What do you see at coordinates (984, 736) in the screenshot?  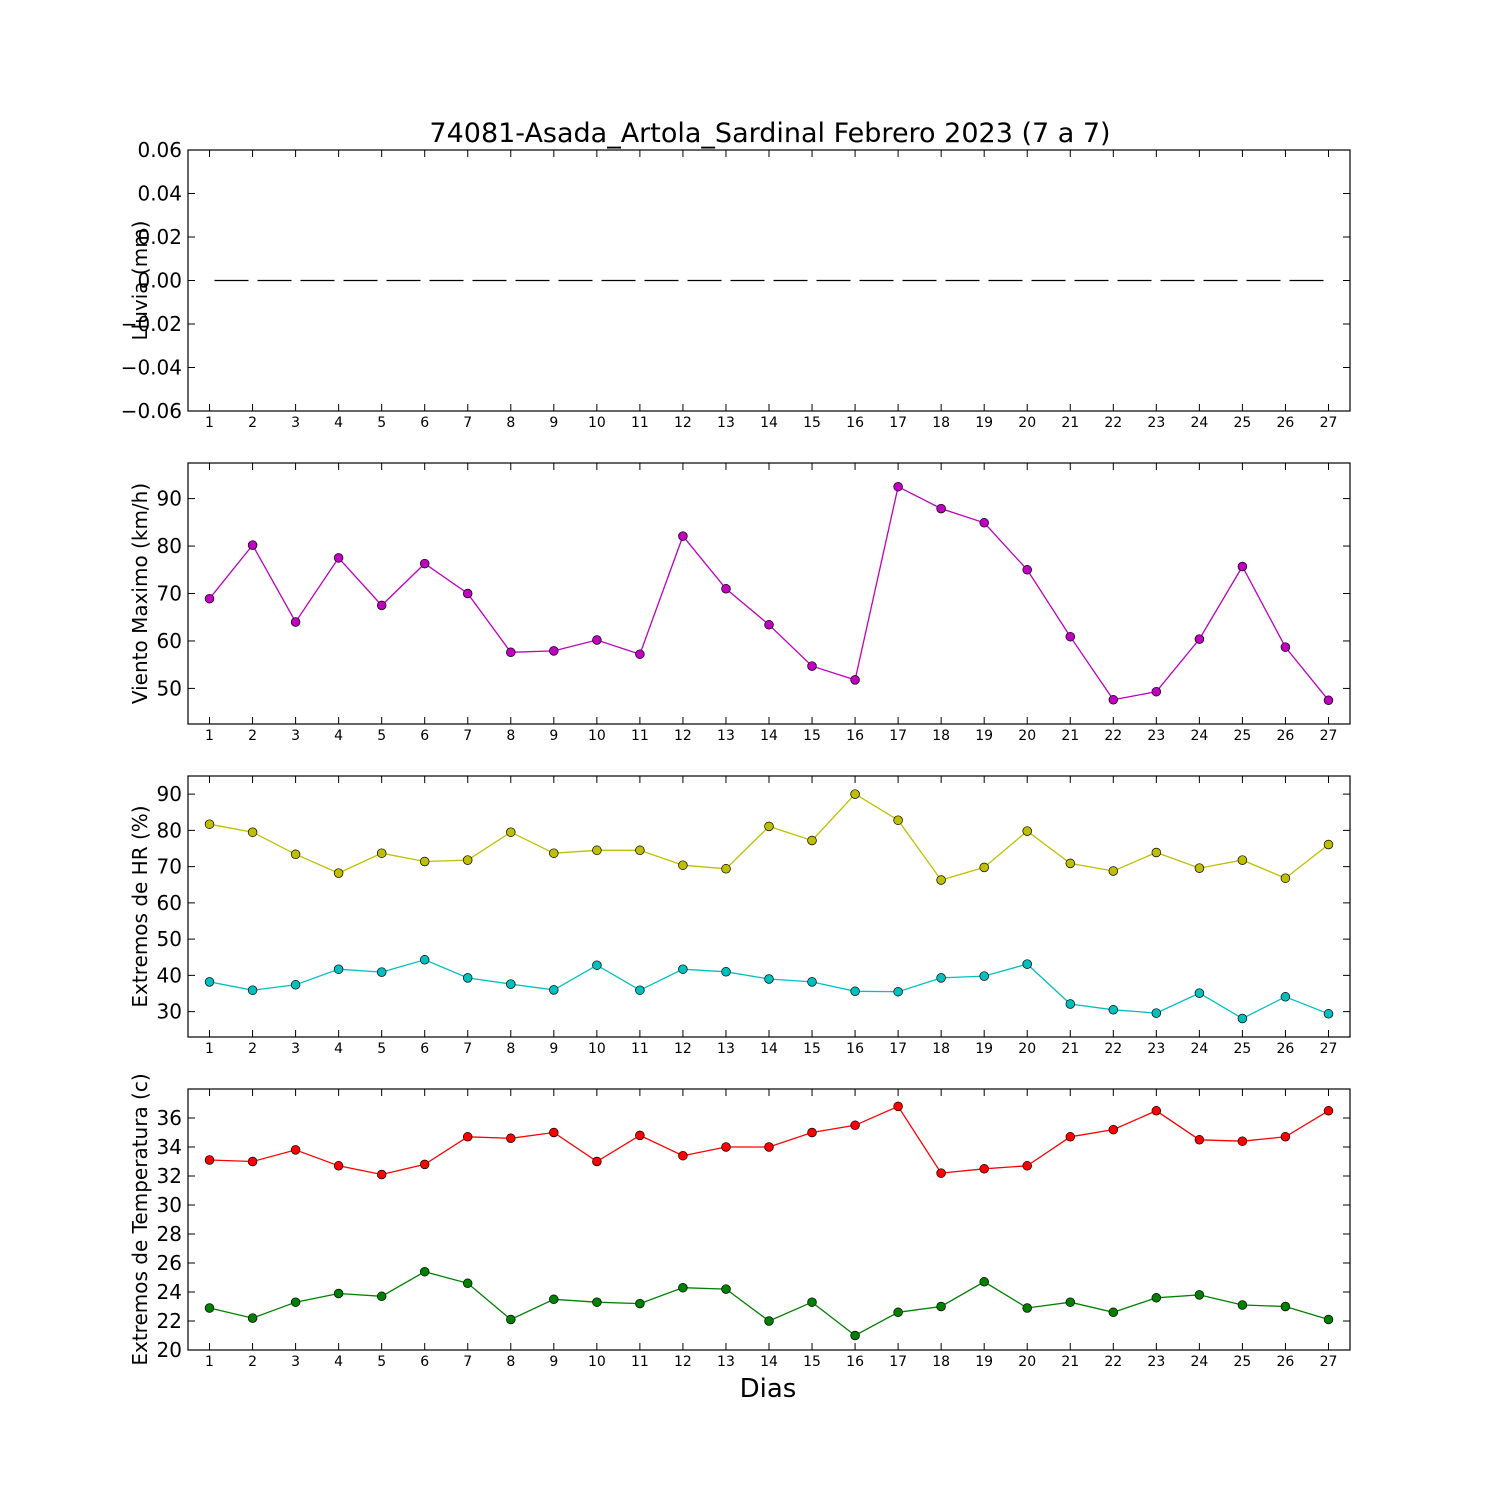 I see `wind-xtick-label: 19` at bounding box center [984, 736].